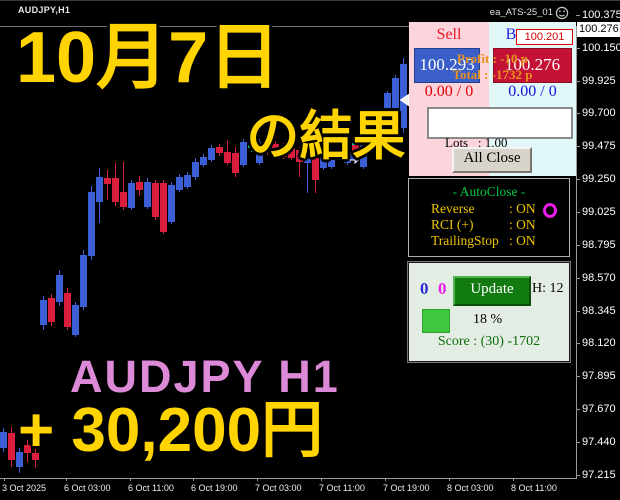 The width and height of the screenshot is (620, 500). What do you see at coordinates (521, 12) in the screenshot?
I see `ea-name-label: ea_ATS-25_01` at bounding box center [521, 12].